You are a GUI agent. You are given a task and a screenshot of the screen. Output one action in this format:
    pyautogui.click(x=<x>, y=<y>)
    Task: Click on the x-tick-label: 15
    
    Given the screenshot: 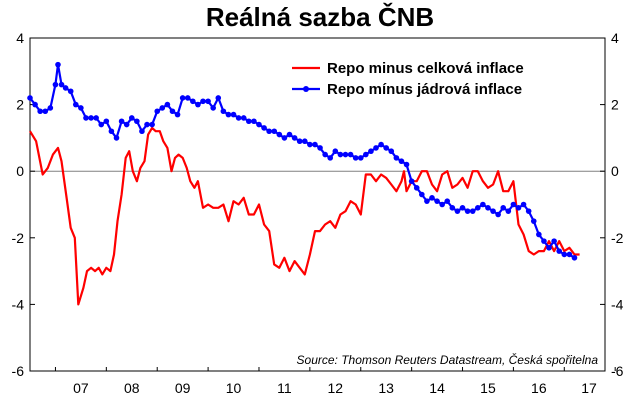 What is the action you would take?
    pyautogui.click(x=488, y=388)
    